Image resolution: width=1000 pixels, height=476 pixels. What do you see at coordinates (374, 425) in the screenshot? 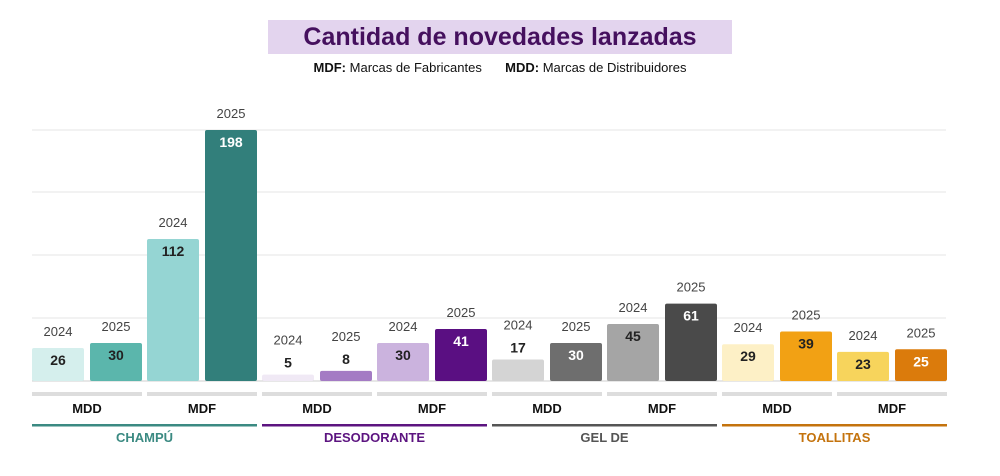
I see `category-line-desodorante` at bounding box center [374, 425].